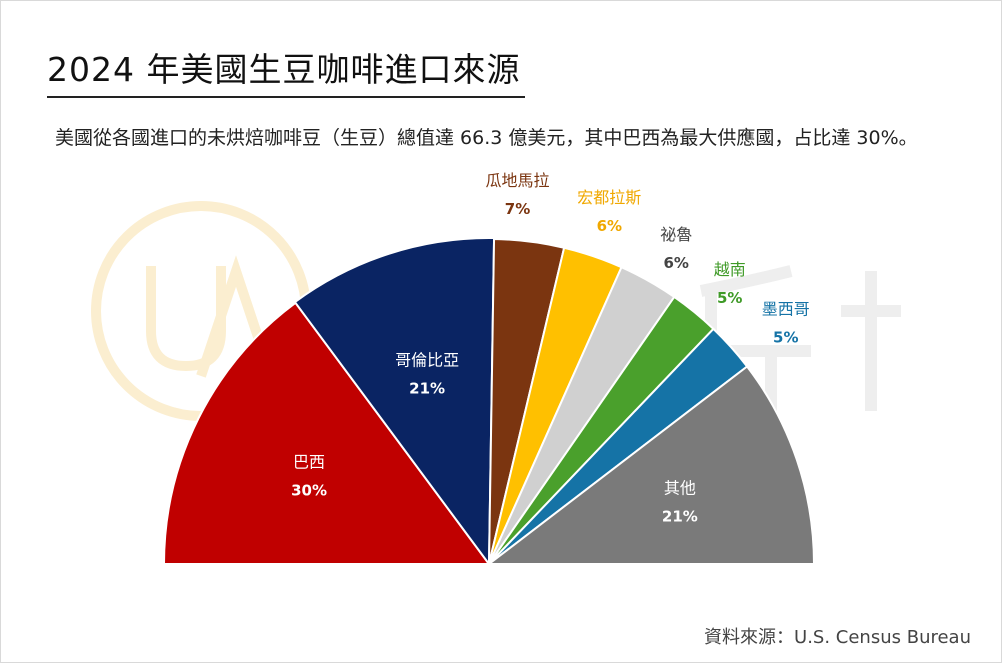 The width and height of the screenshot is (1002, 663). What do you see at coordinates (286, 97) in the screenshot?
I see `title-underline` at bounding box center [286, 97].